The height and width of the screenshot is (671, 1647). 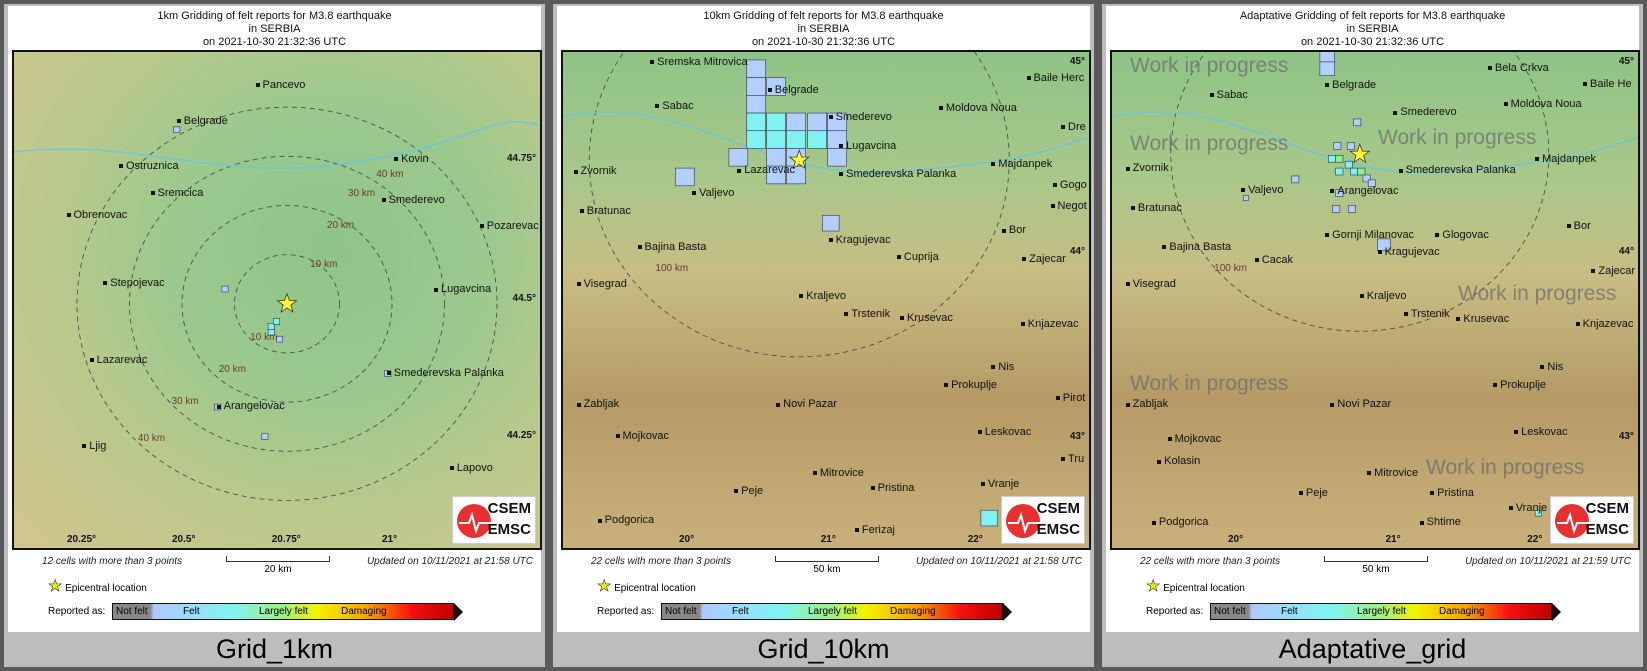 What do you see at coordinates (1613, 271) in the screenshot?
I see `city-label: Zajecar` at bounding box center [1613, 271].